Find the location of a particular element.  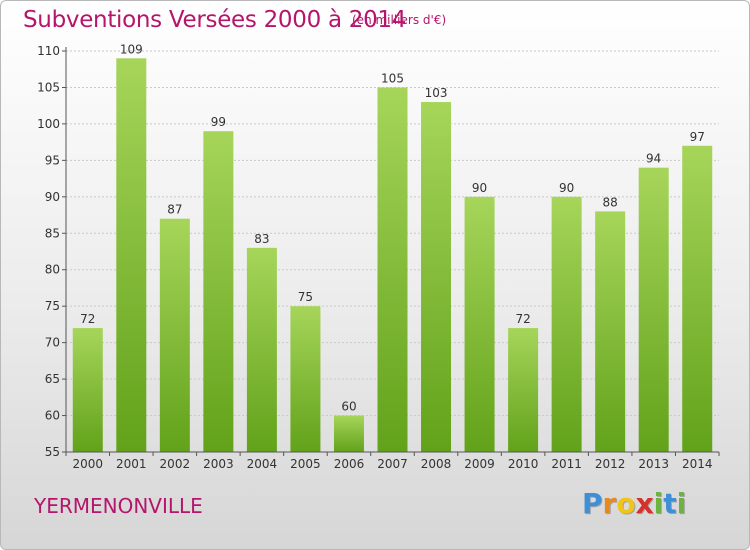

y-axis: 55 60 65 70 75 80 85 90 95 100 105 110 is located at coordinates (52, 251).